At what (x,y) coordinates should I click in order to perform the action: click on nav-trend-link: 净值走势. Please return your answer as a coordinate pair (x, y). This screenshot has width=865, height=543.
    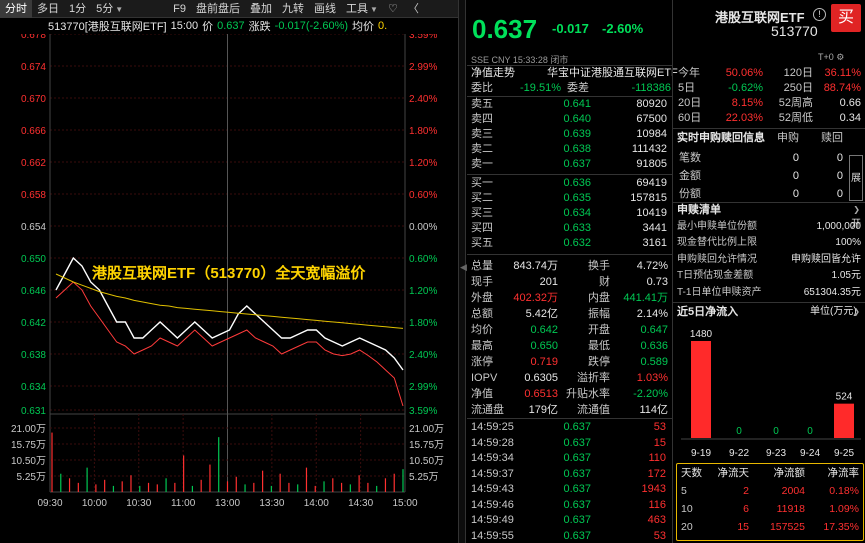
    Looking at the image, I should click on (493, 73).